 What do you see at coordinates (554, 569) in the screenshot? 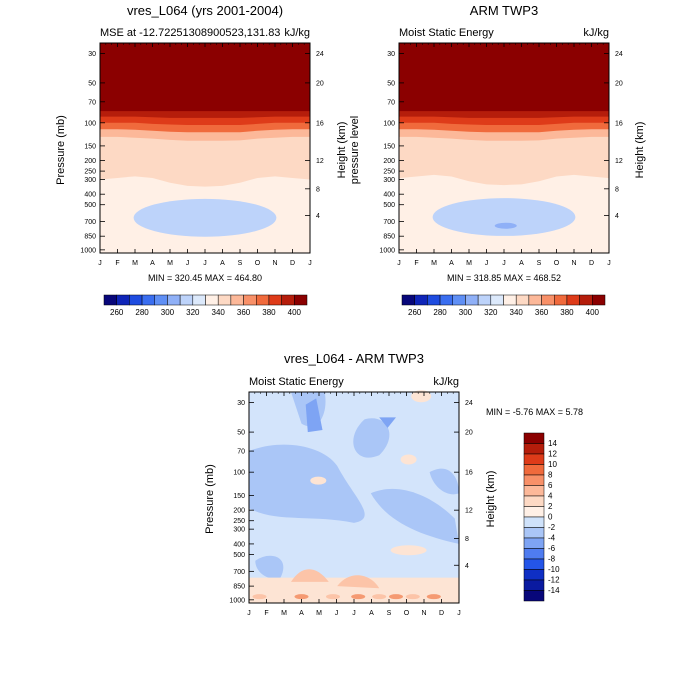
I see `colorbar-diff-label: -10` at bounding box center [554, 569].